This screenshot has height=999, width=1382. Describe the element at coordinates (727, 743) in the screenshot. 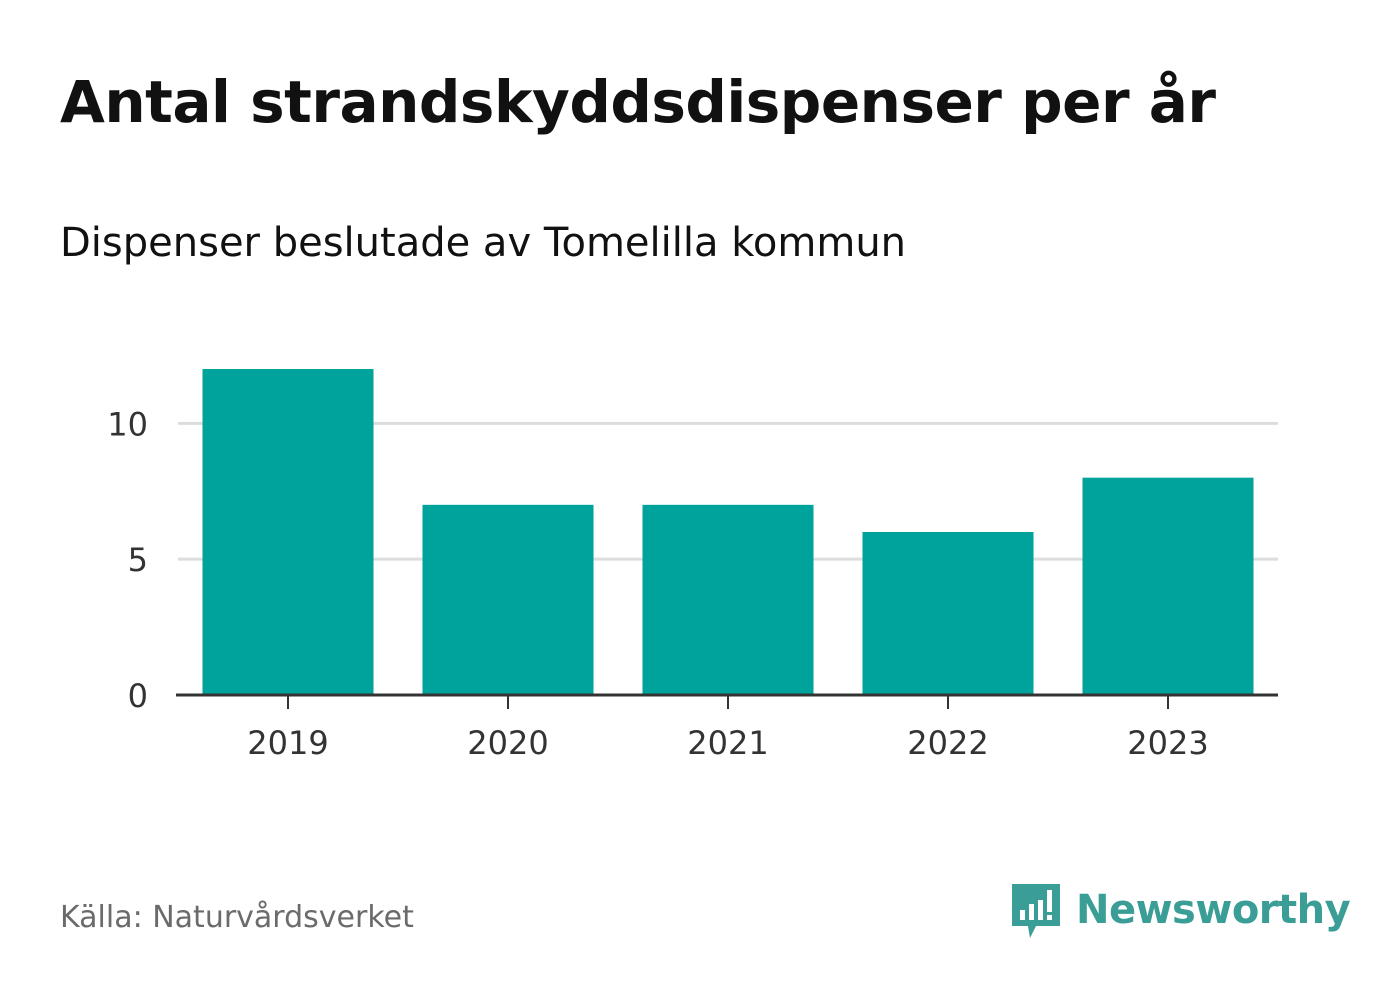

I see `x-tick-label: 2021` at that location.